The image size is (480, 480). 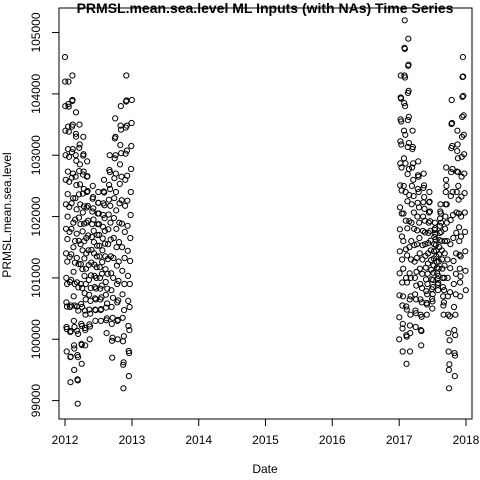 I want to click on x-tick-label: 2012, so click(x=65, y=440).